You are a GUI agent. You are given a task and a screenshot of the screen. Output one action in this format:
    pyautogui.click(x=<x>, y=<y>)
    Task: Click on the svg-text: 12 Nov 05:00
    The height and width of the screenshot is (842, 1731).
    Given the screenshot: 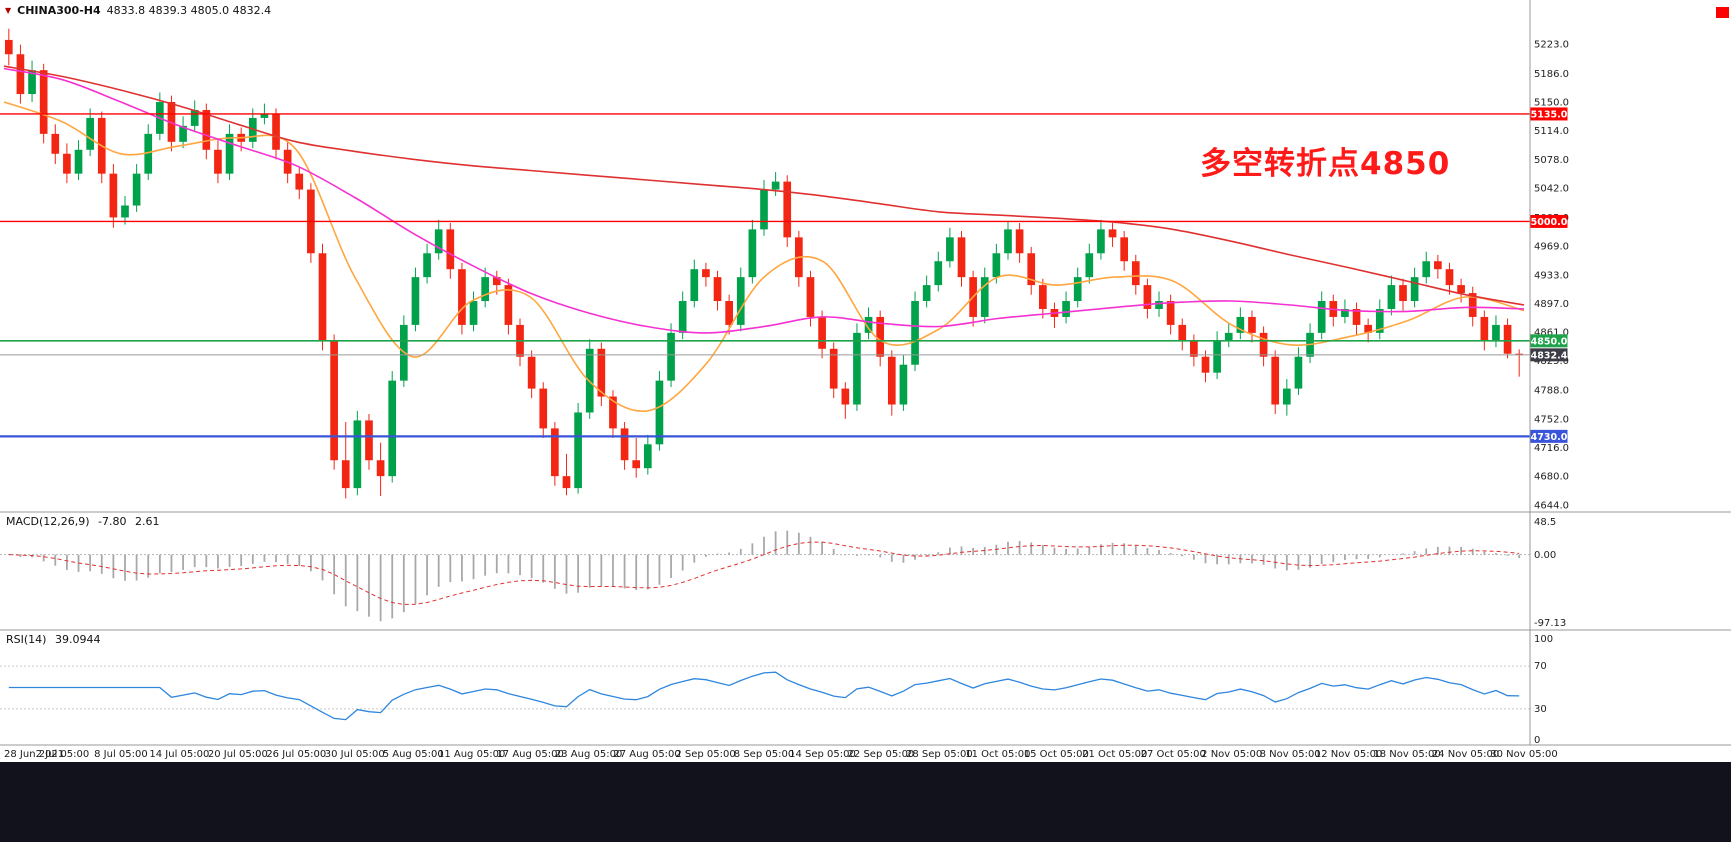 What is the action you would take?
    pyautogui.click(x=1348, y=754)
    